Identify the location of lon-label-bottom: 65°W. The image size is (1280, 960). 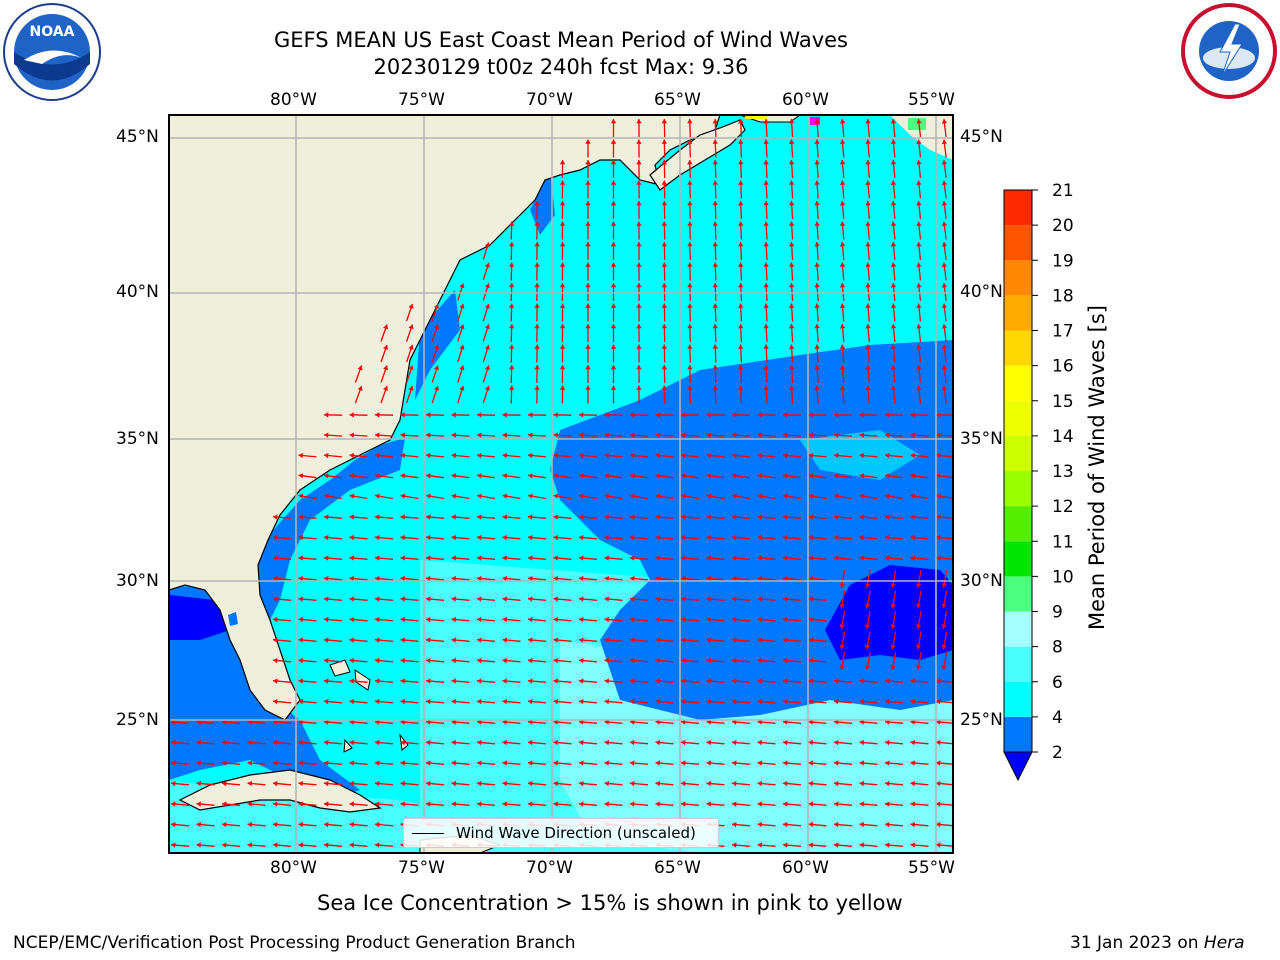
(677, 868).